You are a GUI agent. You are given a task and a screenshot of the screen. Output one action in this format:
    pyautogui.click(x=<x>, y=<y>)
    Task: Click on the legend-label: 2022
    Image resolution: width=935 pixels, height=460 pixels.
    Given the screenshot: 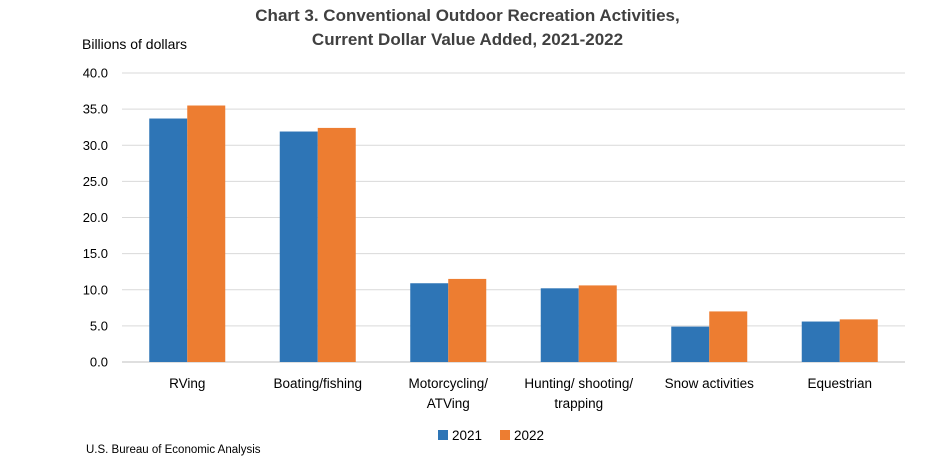 What is the action you would take?
    pyautogui.click(x=529, y=435)
    